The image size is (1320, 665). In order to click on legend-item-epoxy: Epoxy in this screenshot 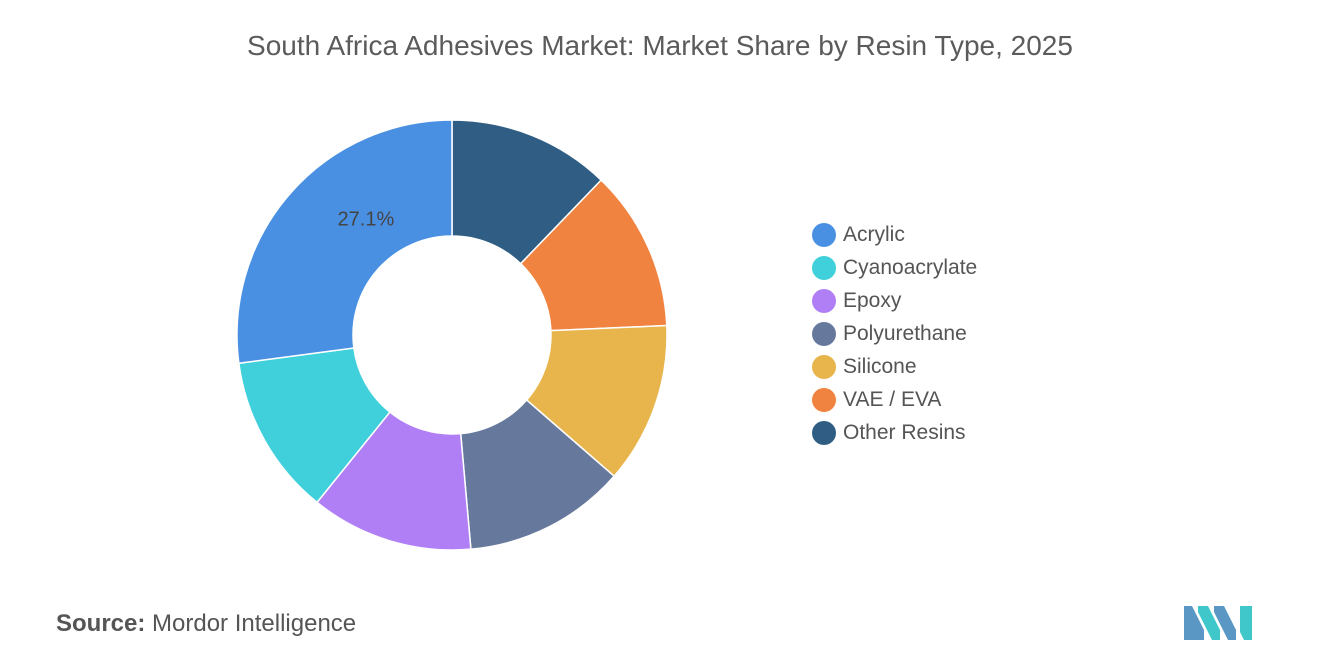, I will do `click(894, 300)`.